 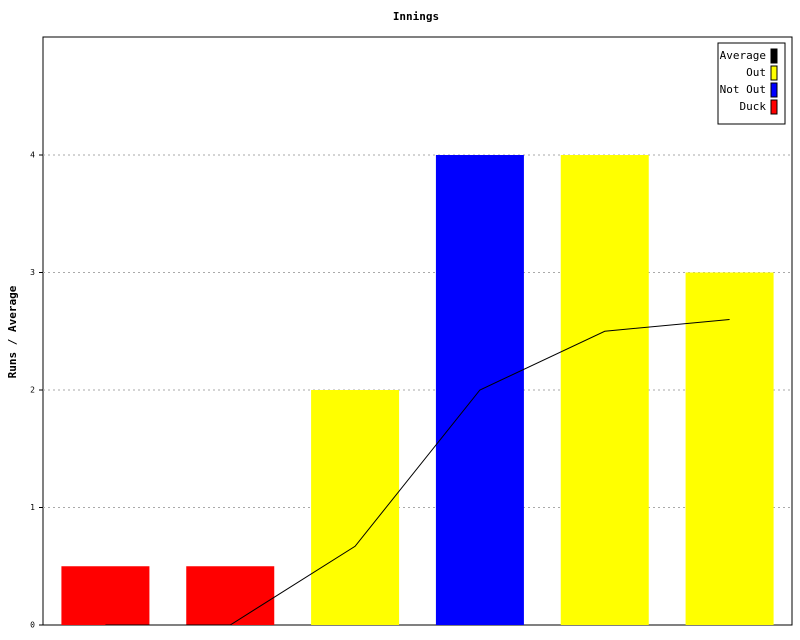 I want to click on y-tick-label: 4, so click(x=32, y=155).